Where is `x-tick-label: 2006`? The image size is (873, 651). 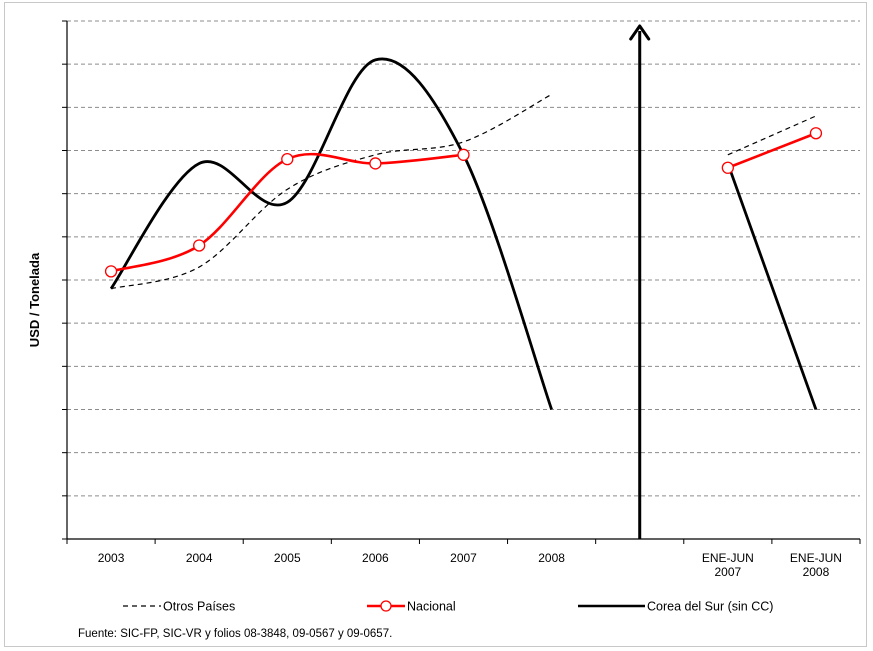 x-tick-label: 2006 is located at coordinates (375, 558).